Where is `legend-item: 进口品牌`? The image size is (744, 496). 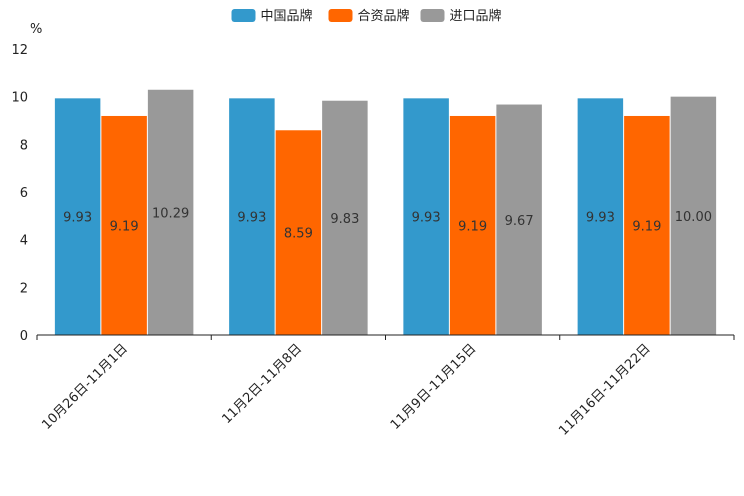 legend-item: 进口品牌 is located at coordinates (461, 16).